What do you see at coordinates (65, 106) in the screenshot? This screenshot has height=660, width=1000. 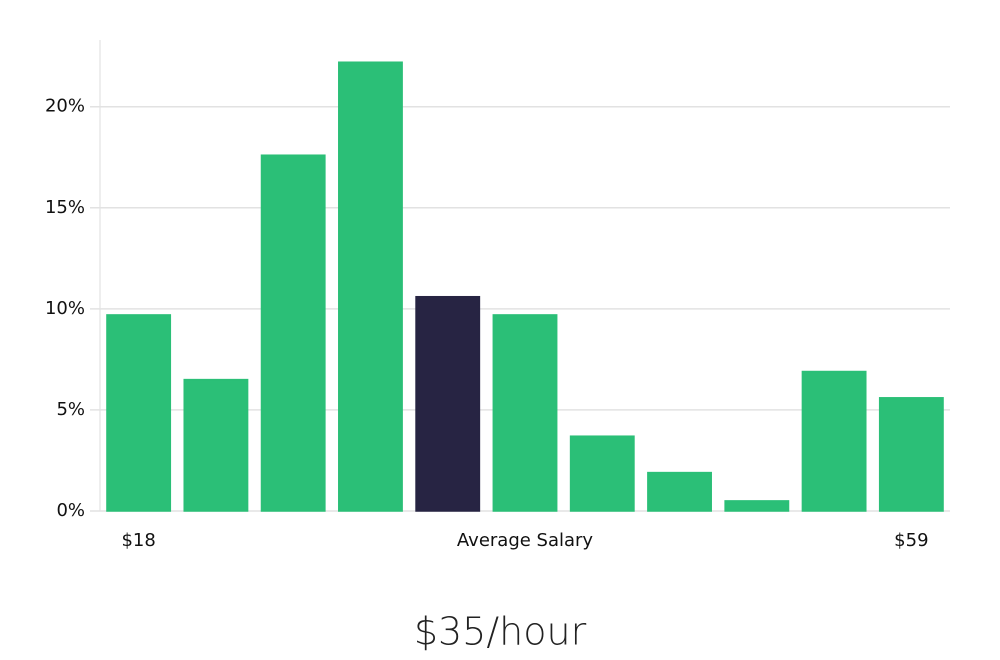 I see `y-tick-label: 20%` at bounding box center [65, 106].